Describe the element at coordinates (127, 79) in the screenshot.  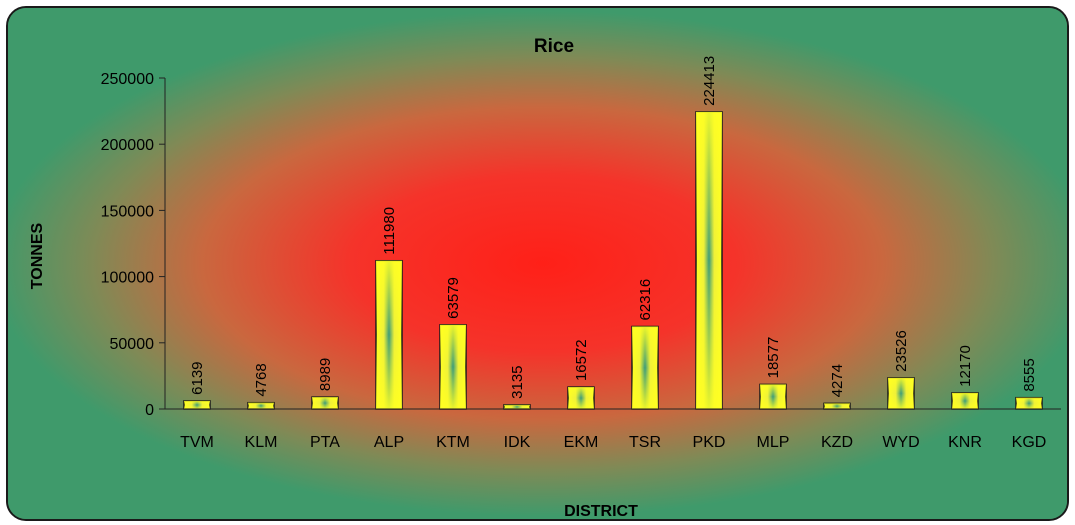
I see `y-tick-label: 250000` at that location.